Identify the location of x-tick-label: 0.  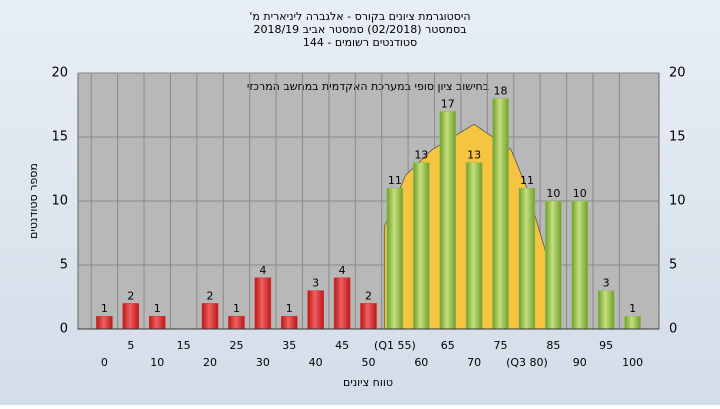
(104, 362).